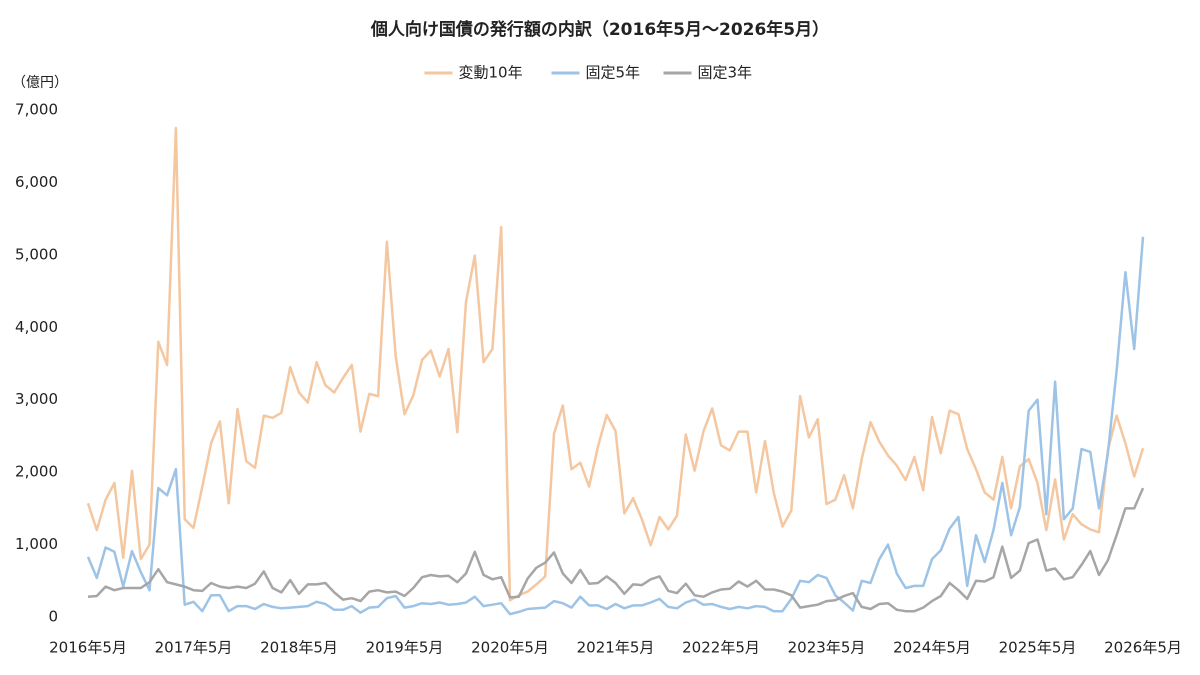 The height and width of the screenshot is (675, 1200). What do you see at coordinates (613, 73) in the screenshot?
I see `legend-label: 固定5年` at bounding box center [613, 73].